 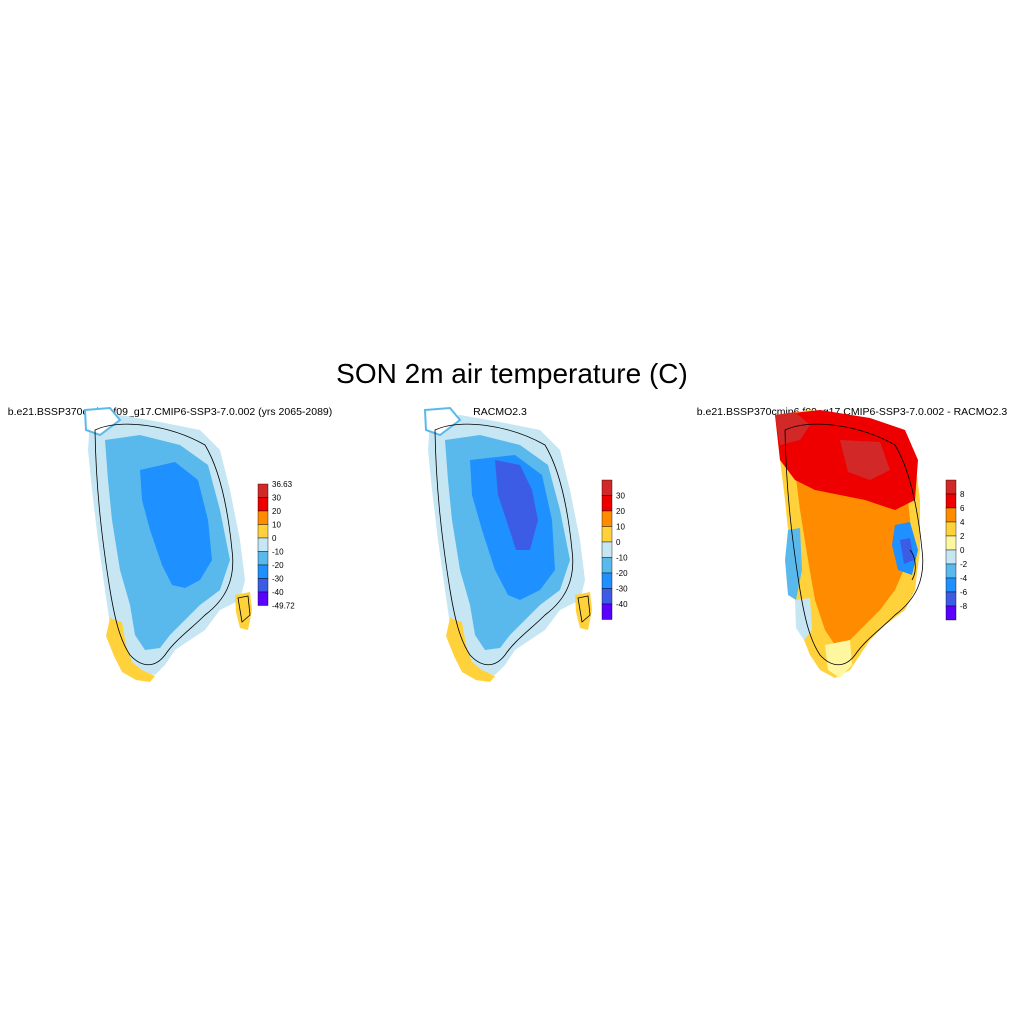 I want to click on colorbar-tick-label: -49.72, so click(x=283, y=606).